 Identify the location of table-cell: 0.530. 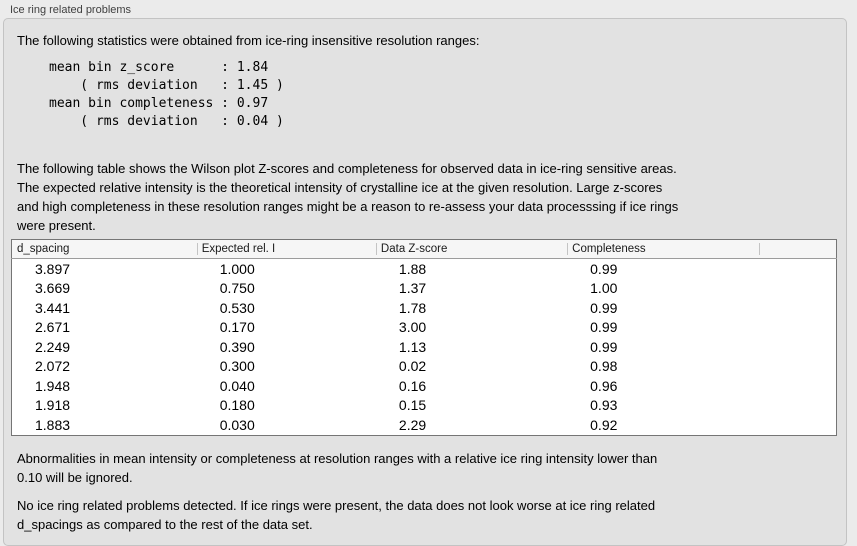
(237, 307).